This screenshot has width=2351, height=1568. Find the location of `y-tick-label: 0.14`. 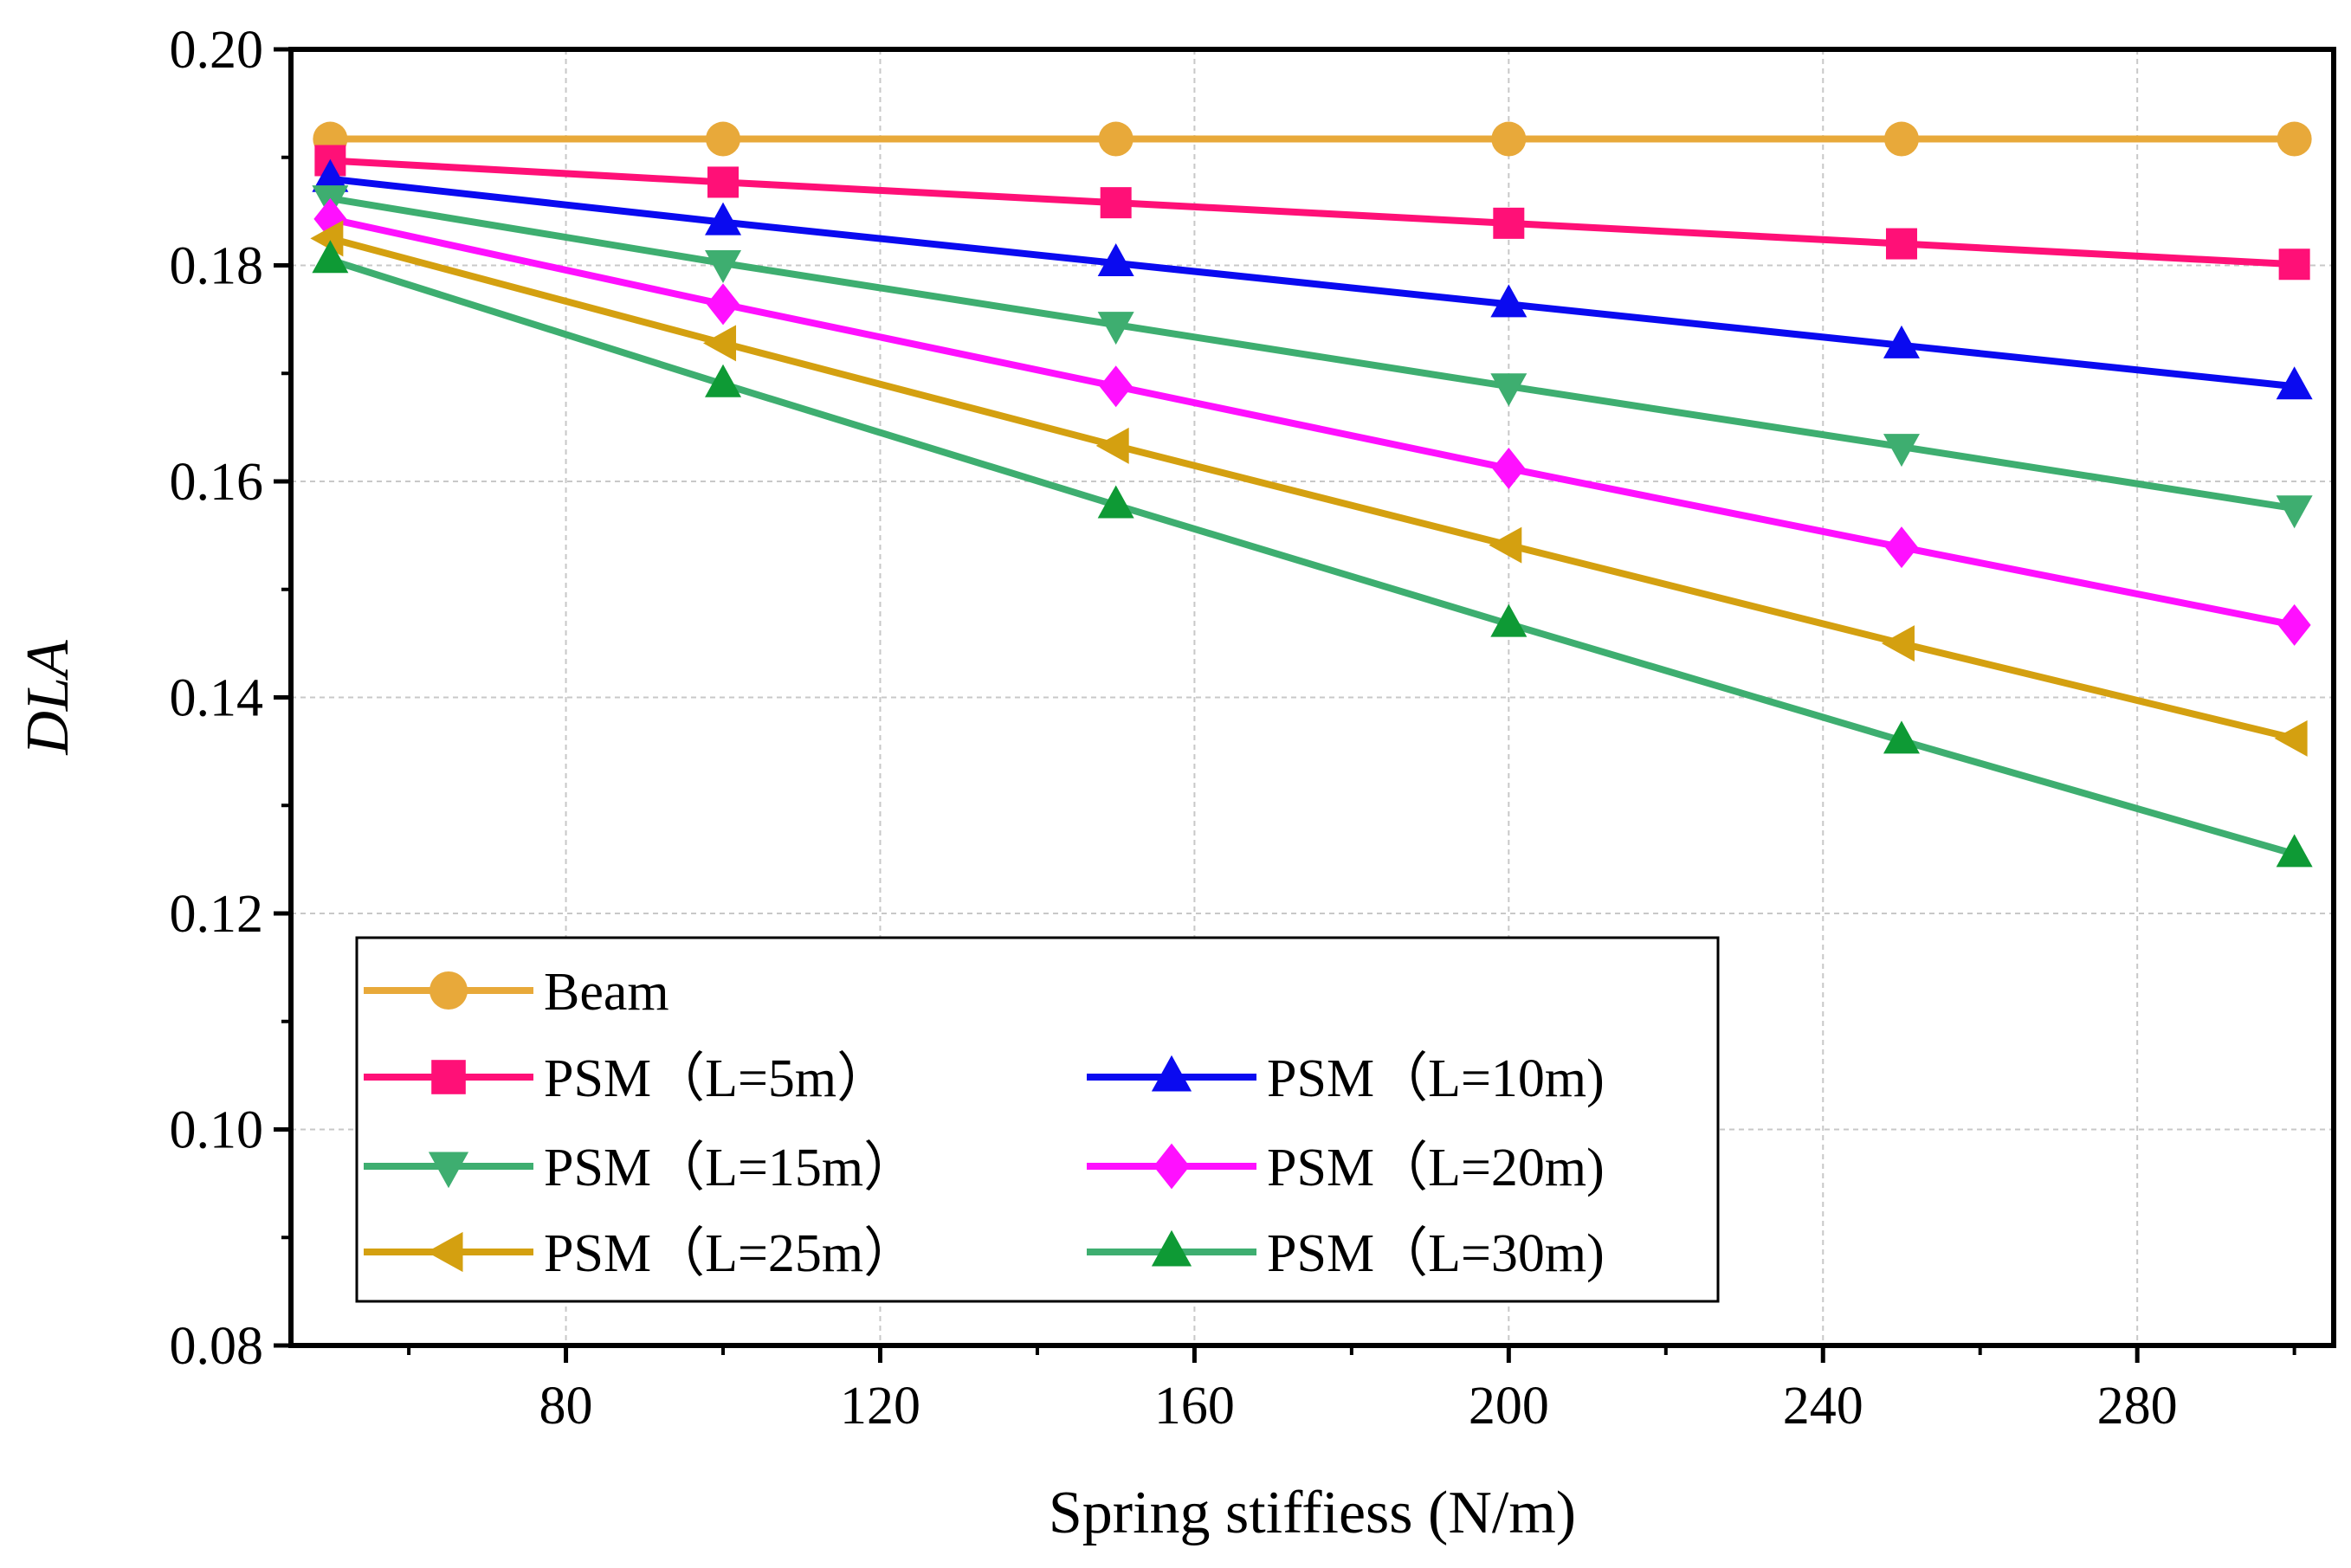

y-tick-label: 0.14 is located at coordinates (217, 698).